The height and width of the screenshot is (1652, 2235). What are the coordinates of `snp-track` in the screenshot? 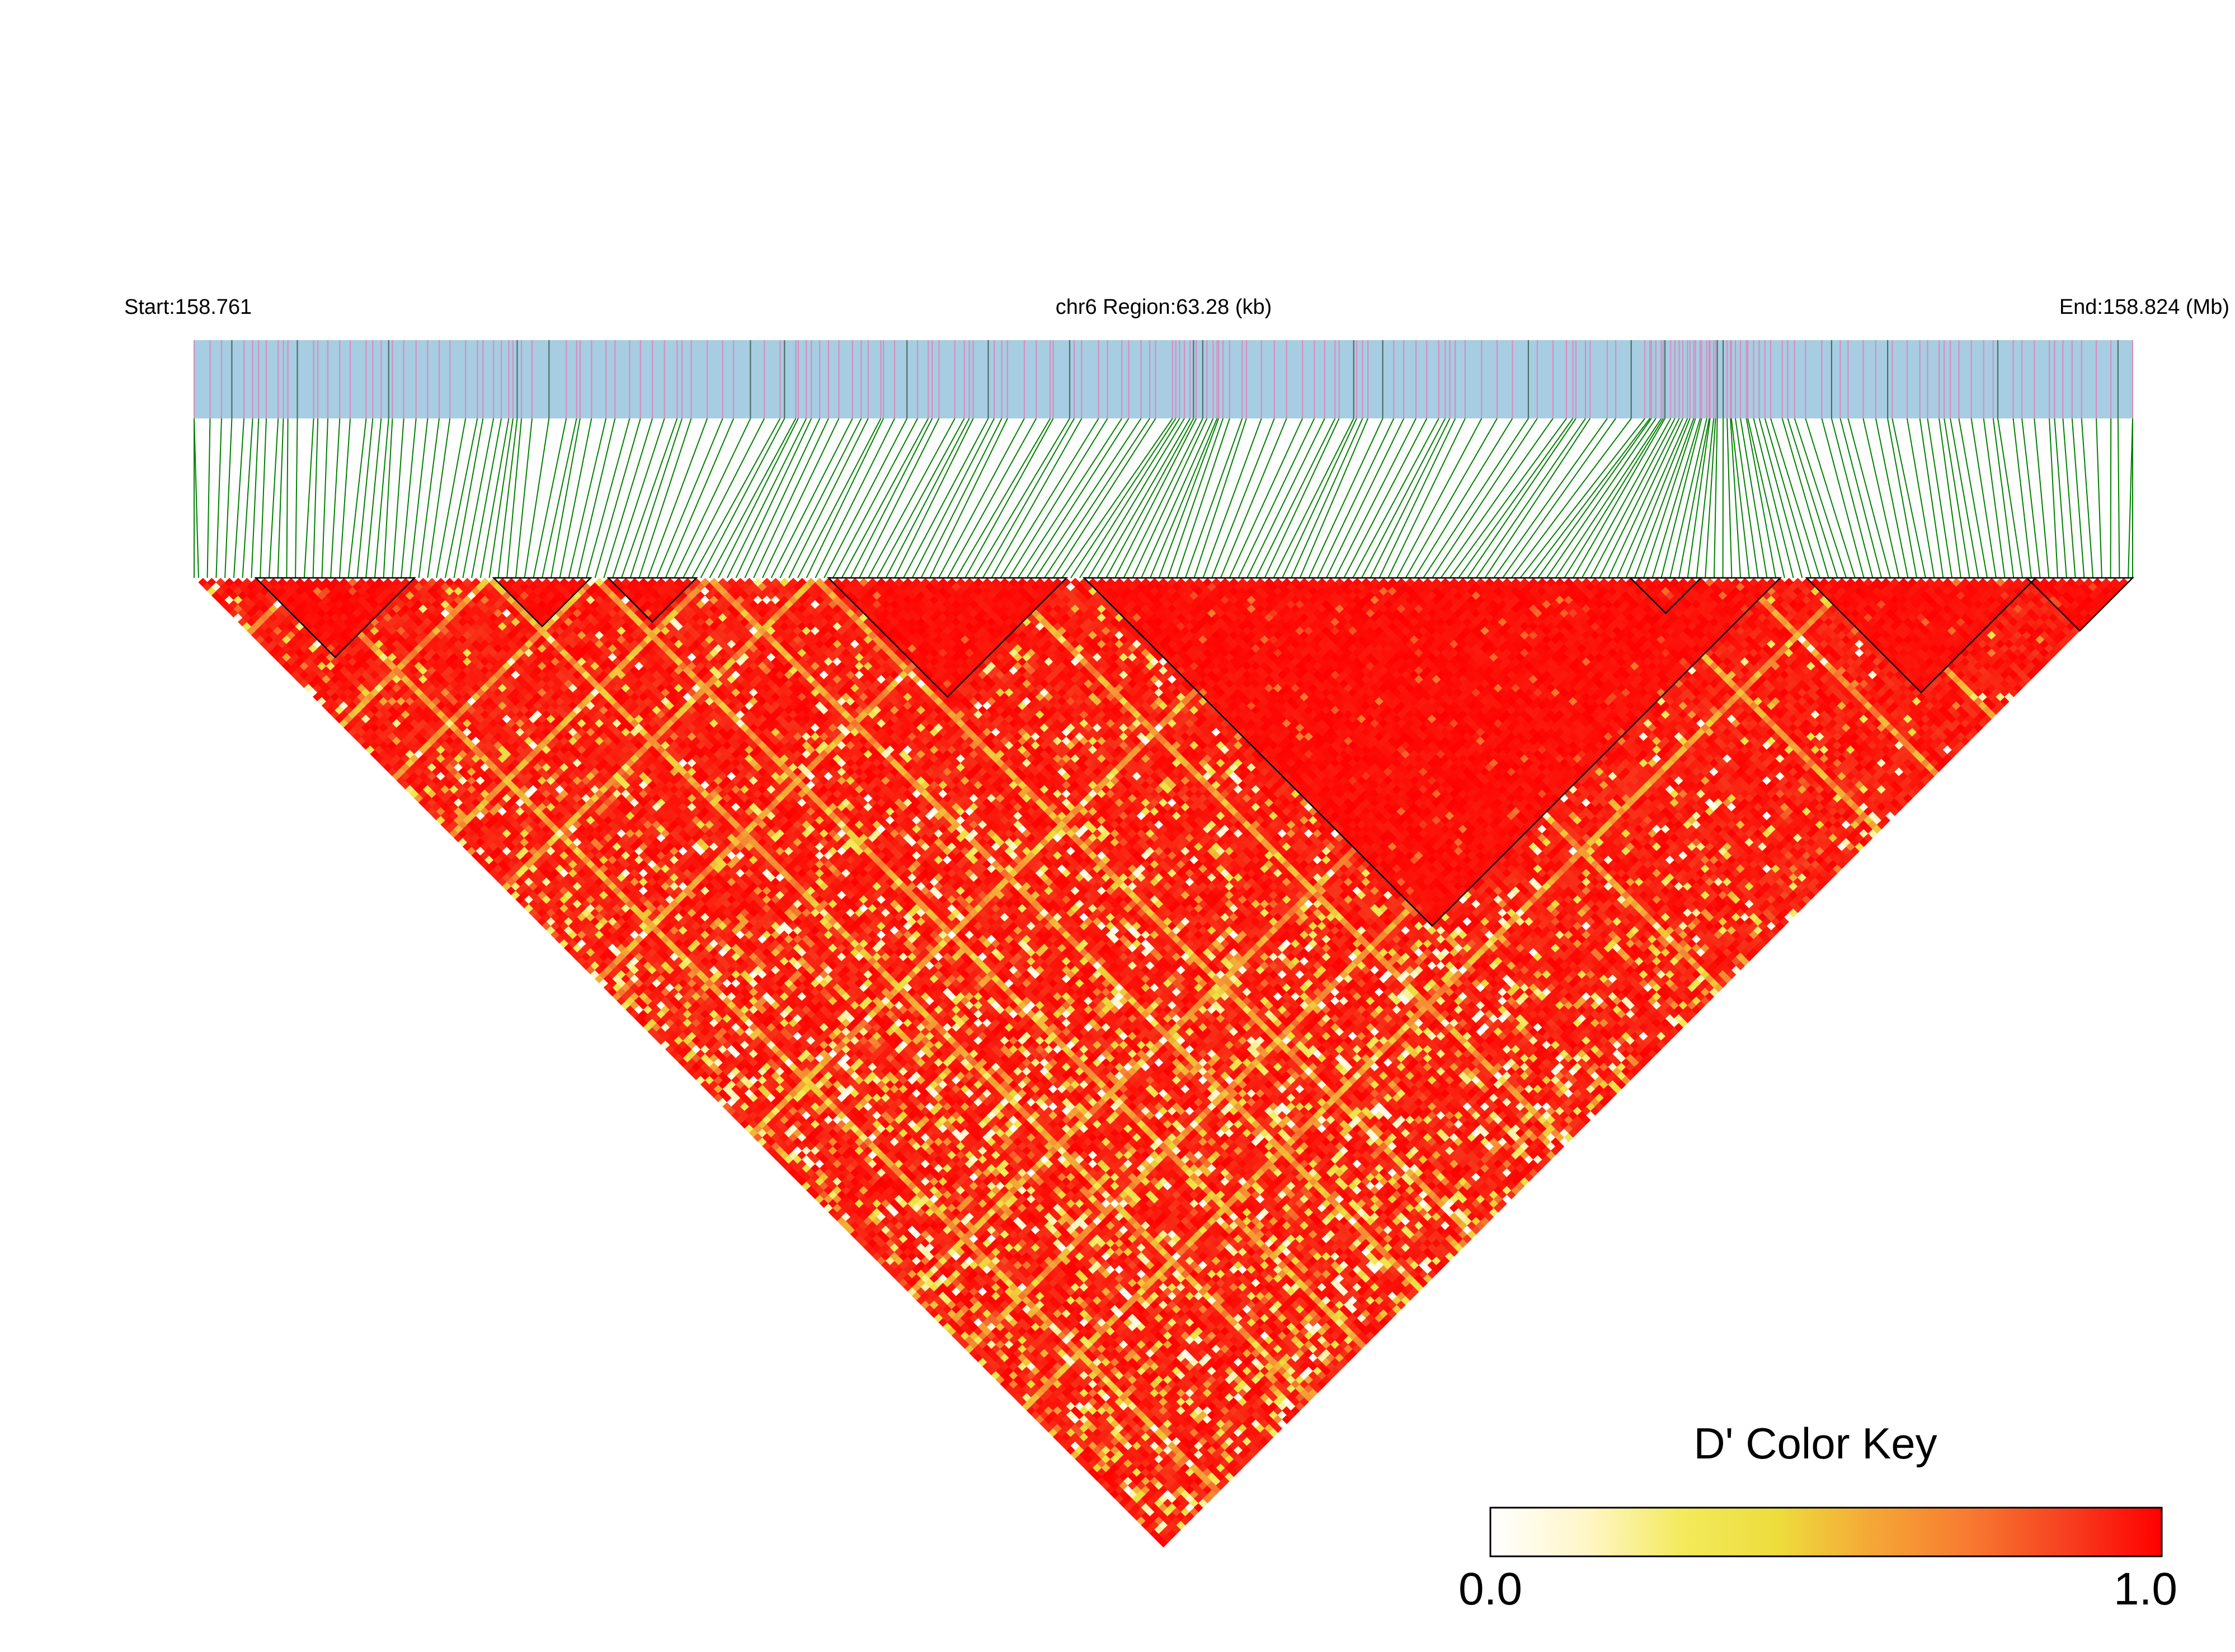 It's located at (1163, 379).